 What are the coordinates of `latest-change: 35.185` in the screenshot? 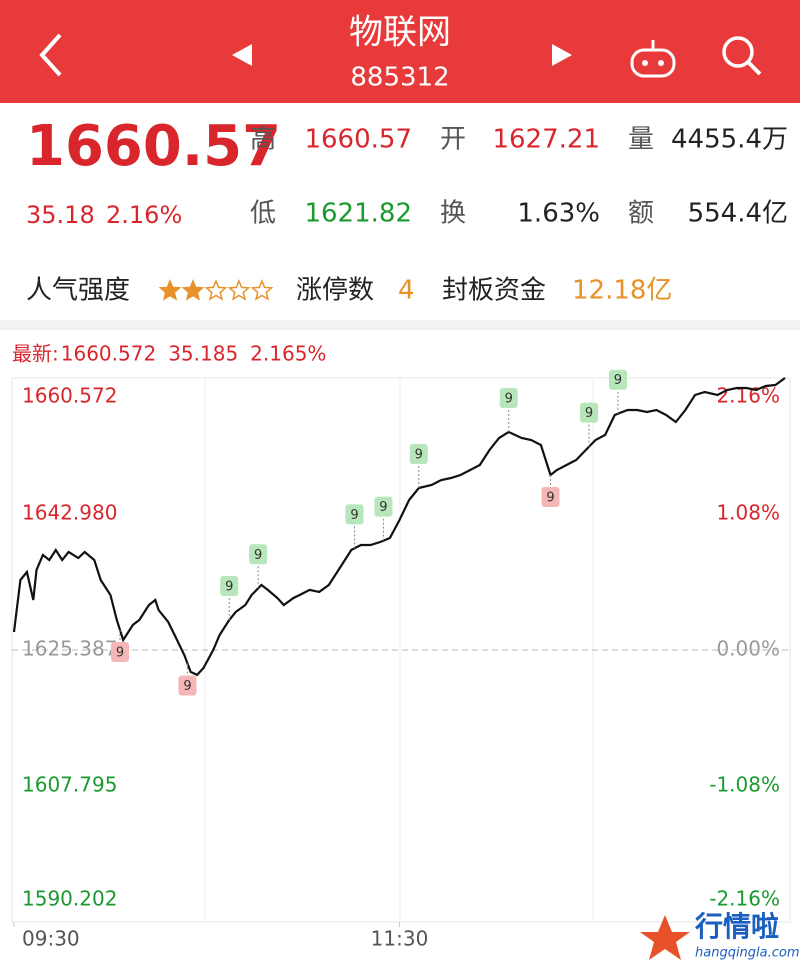 It's located at (203, 354).